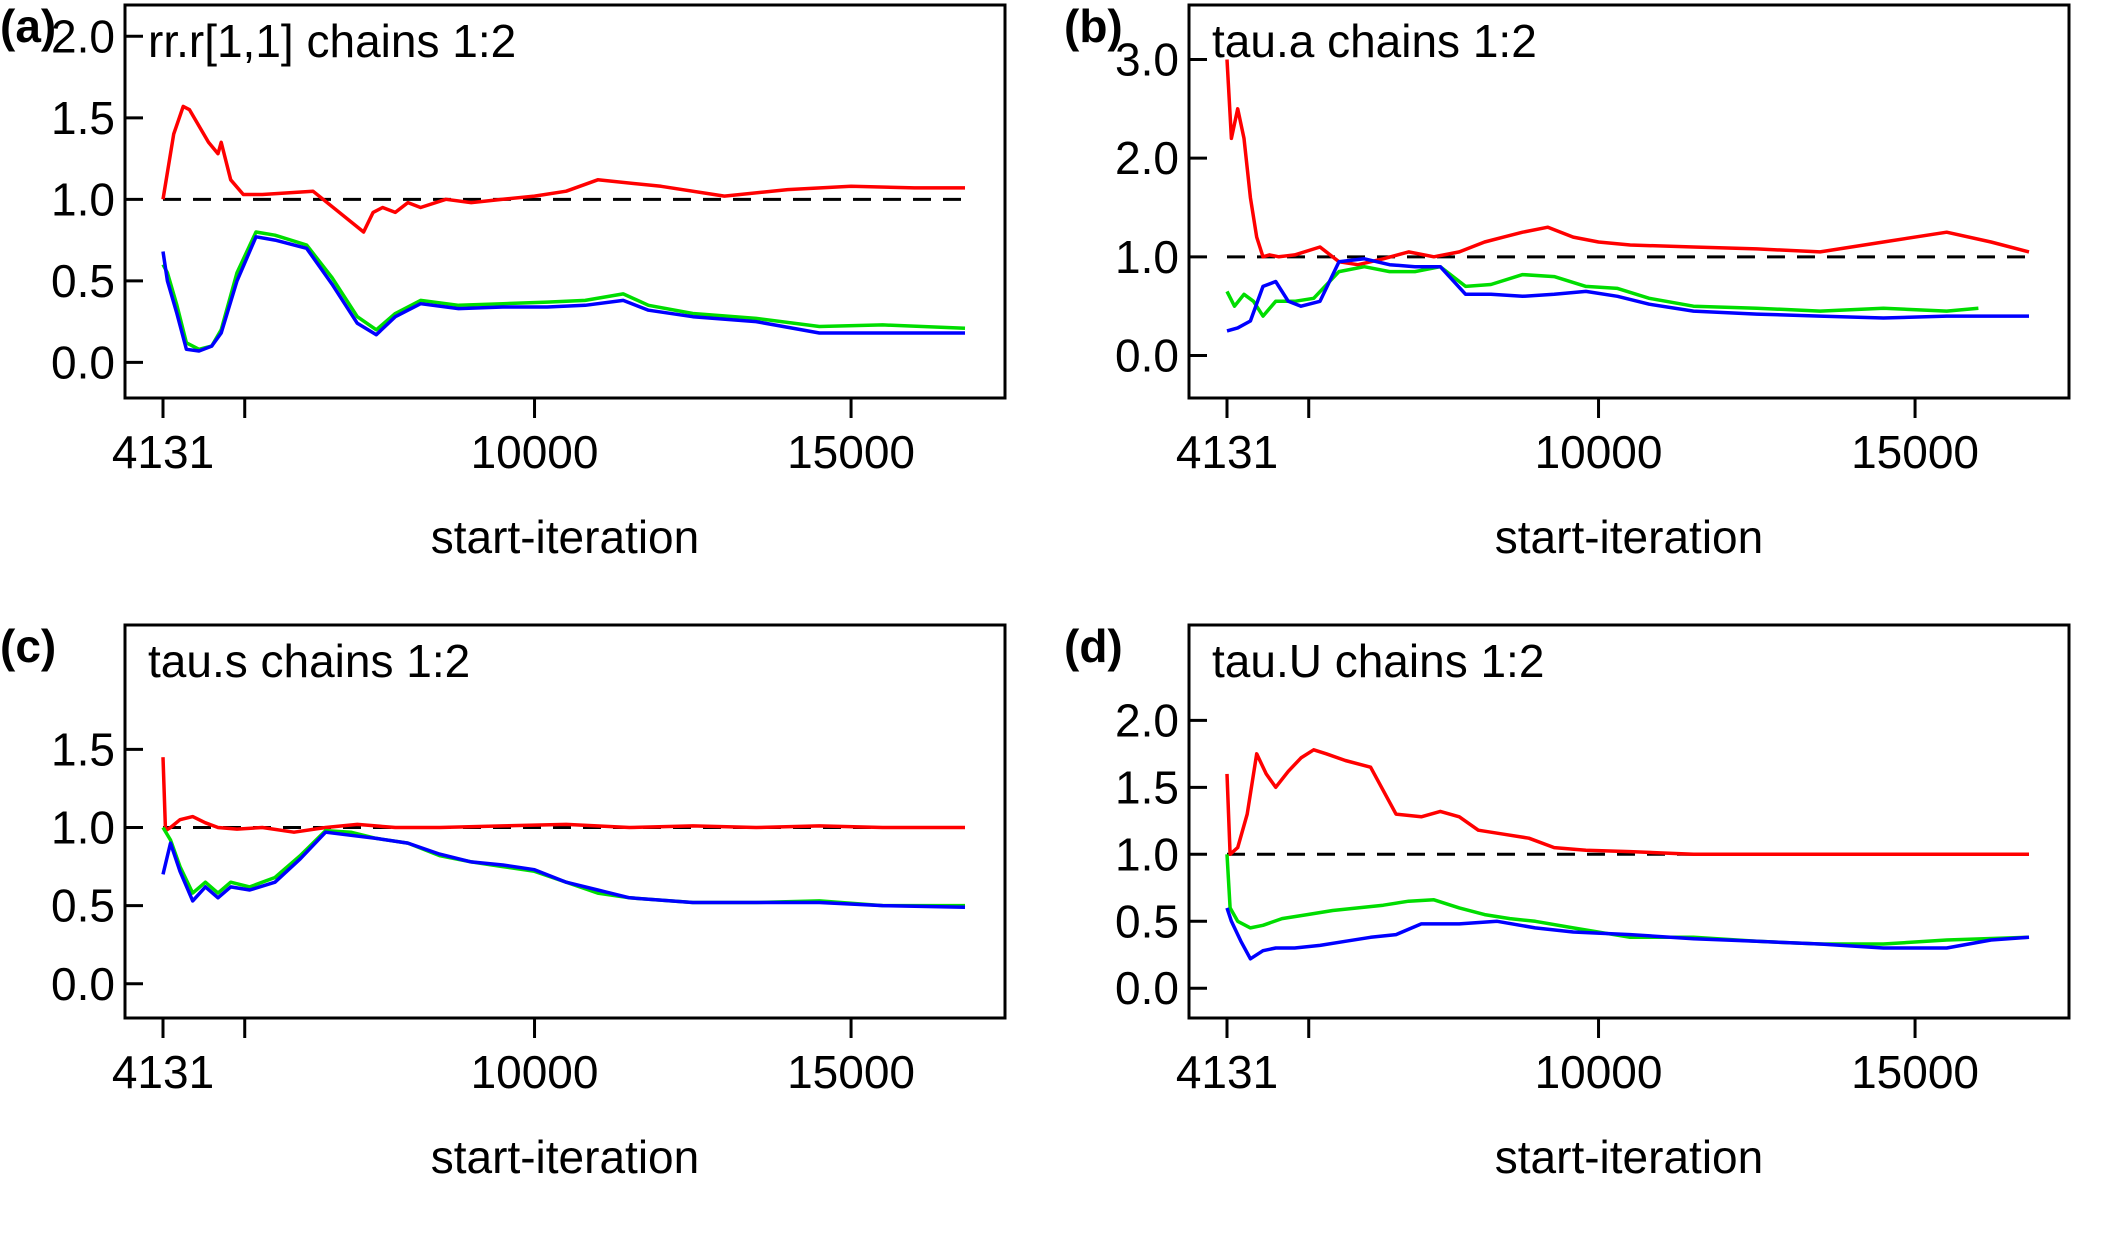 Image resolution: width=2128 pixels, height=1239 pixels. Describe the element at coordinates (1093, 26) in the screenshot. I see `panel-letter-b: (b)` at that location.